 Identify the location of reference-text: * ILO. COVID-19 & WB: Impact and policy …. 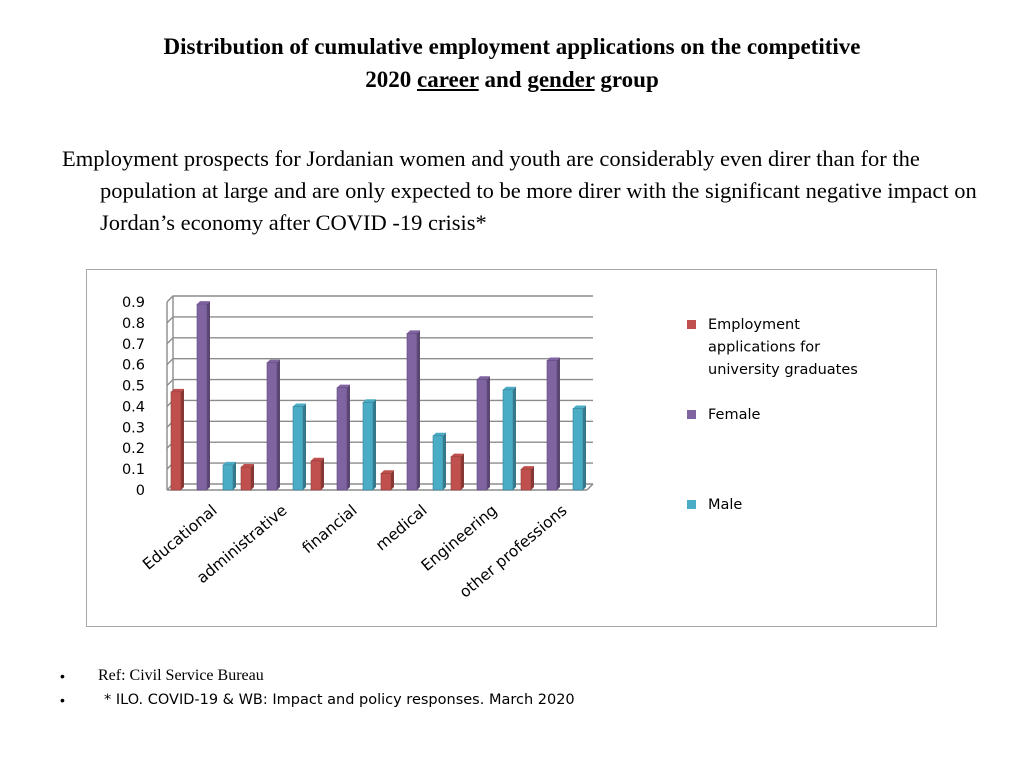
(339, 700).